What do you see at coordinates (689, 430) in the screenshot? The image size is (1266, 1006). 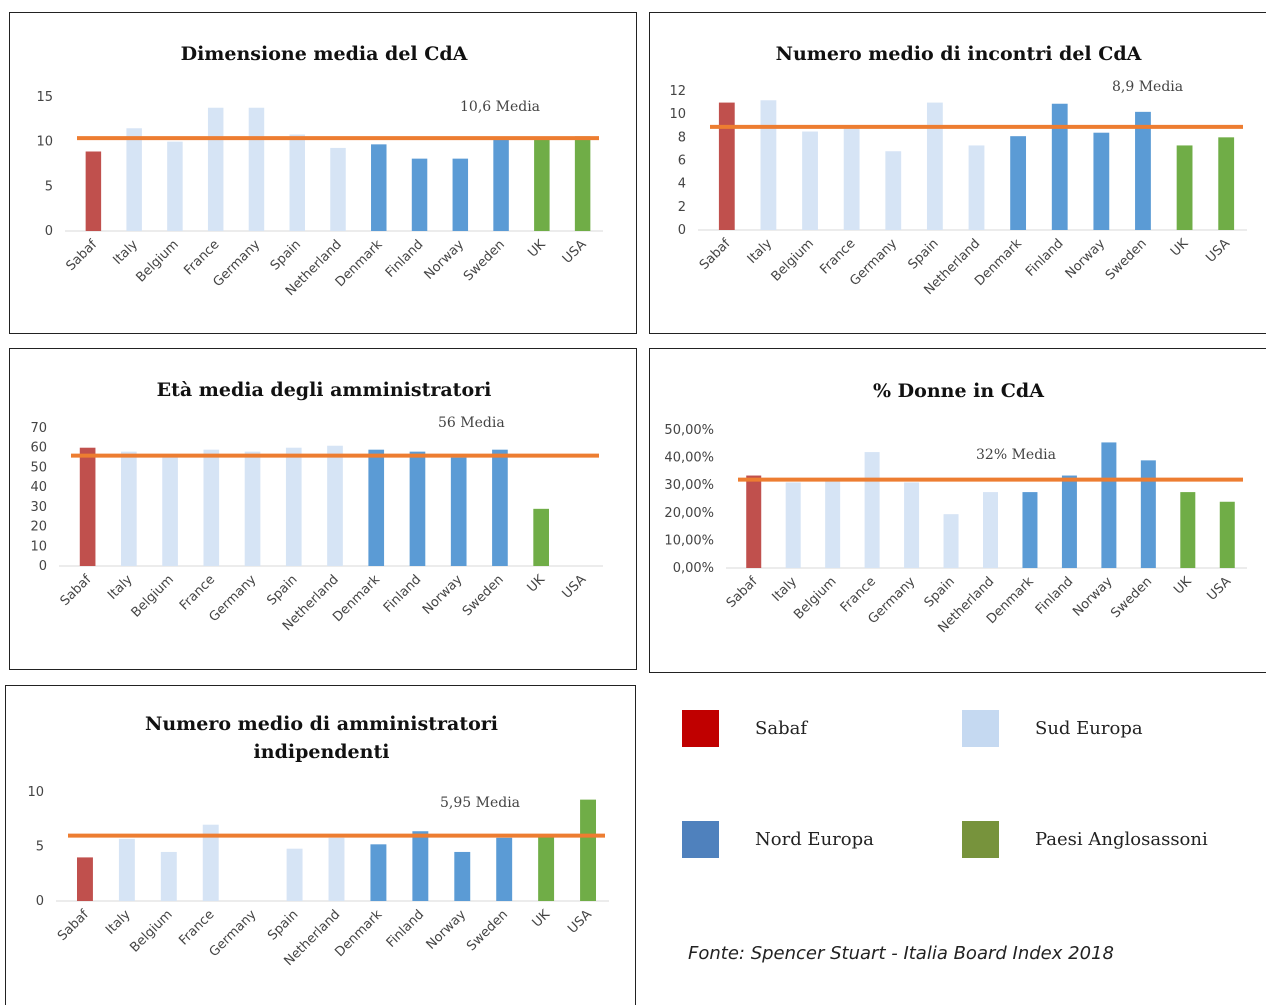 I see `y-tick-label: 50,00%` at bounding box center [689, 430].